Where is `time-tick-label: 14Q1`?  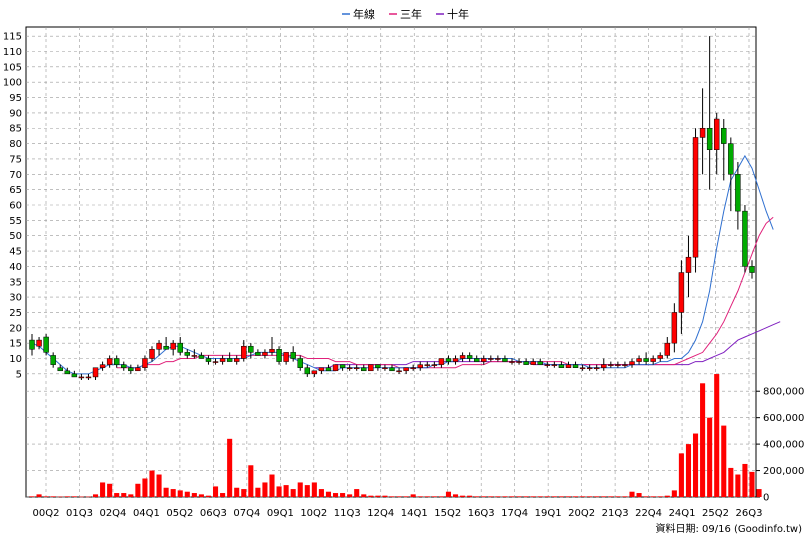
time-tick-label: 14Q1 is located at coordinates (414, 513).